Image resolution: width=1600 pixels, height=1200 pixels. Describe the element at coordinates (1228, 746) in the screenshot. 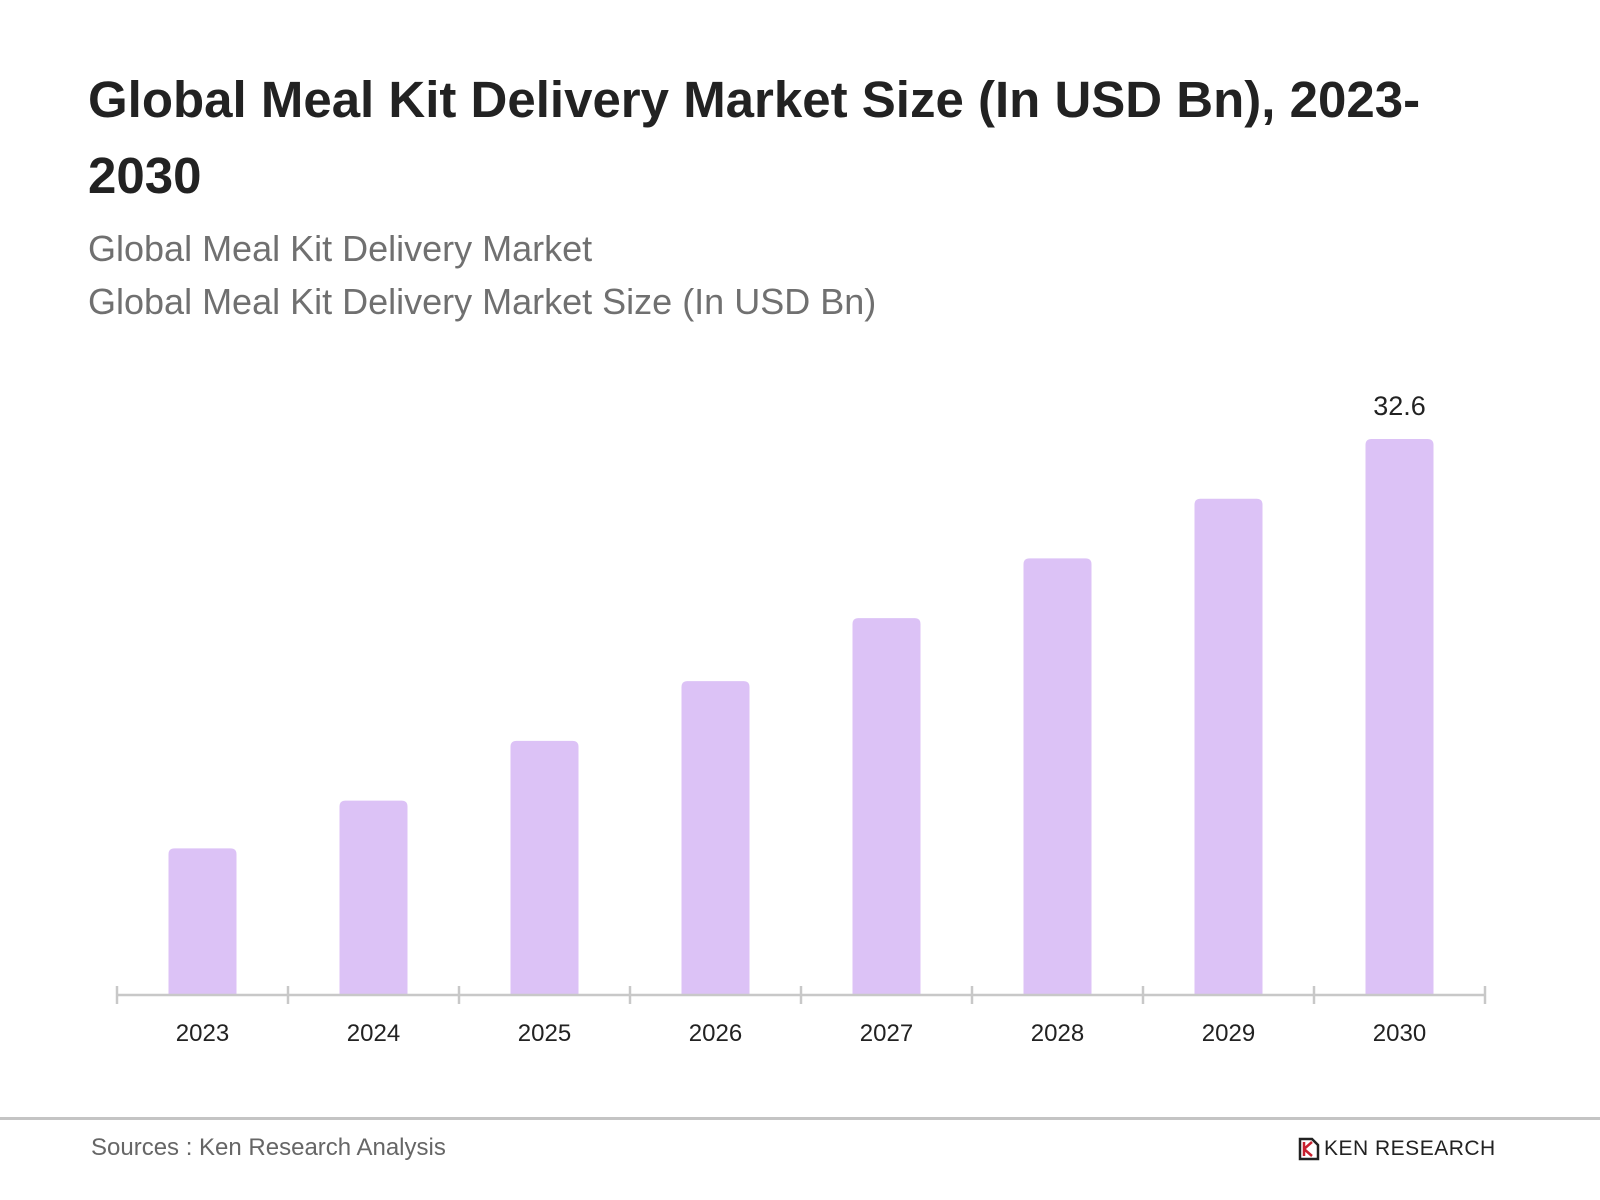

I see `bar-2029` at that location.